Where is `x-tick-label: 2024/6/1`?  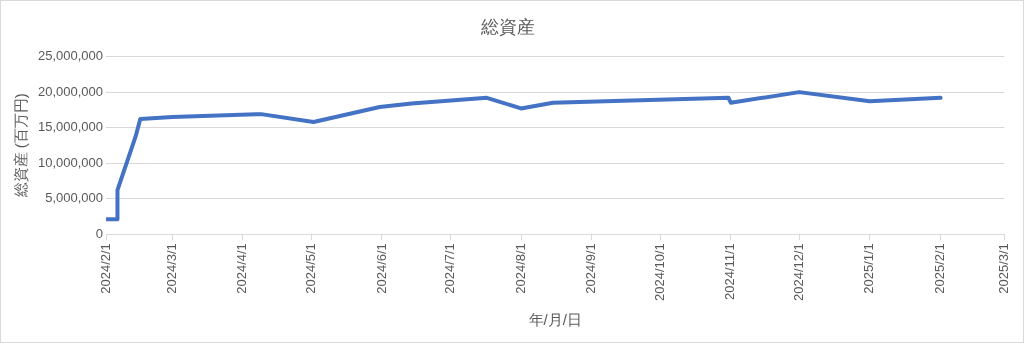 x-tick-label: 2024/6/1 is located at coordinates (381, 268).